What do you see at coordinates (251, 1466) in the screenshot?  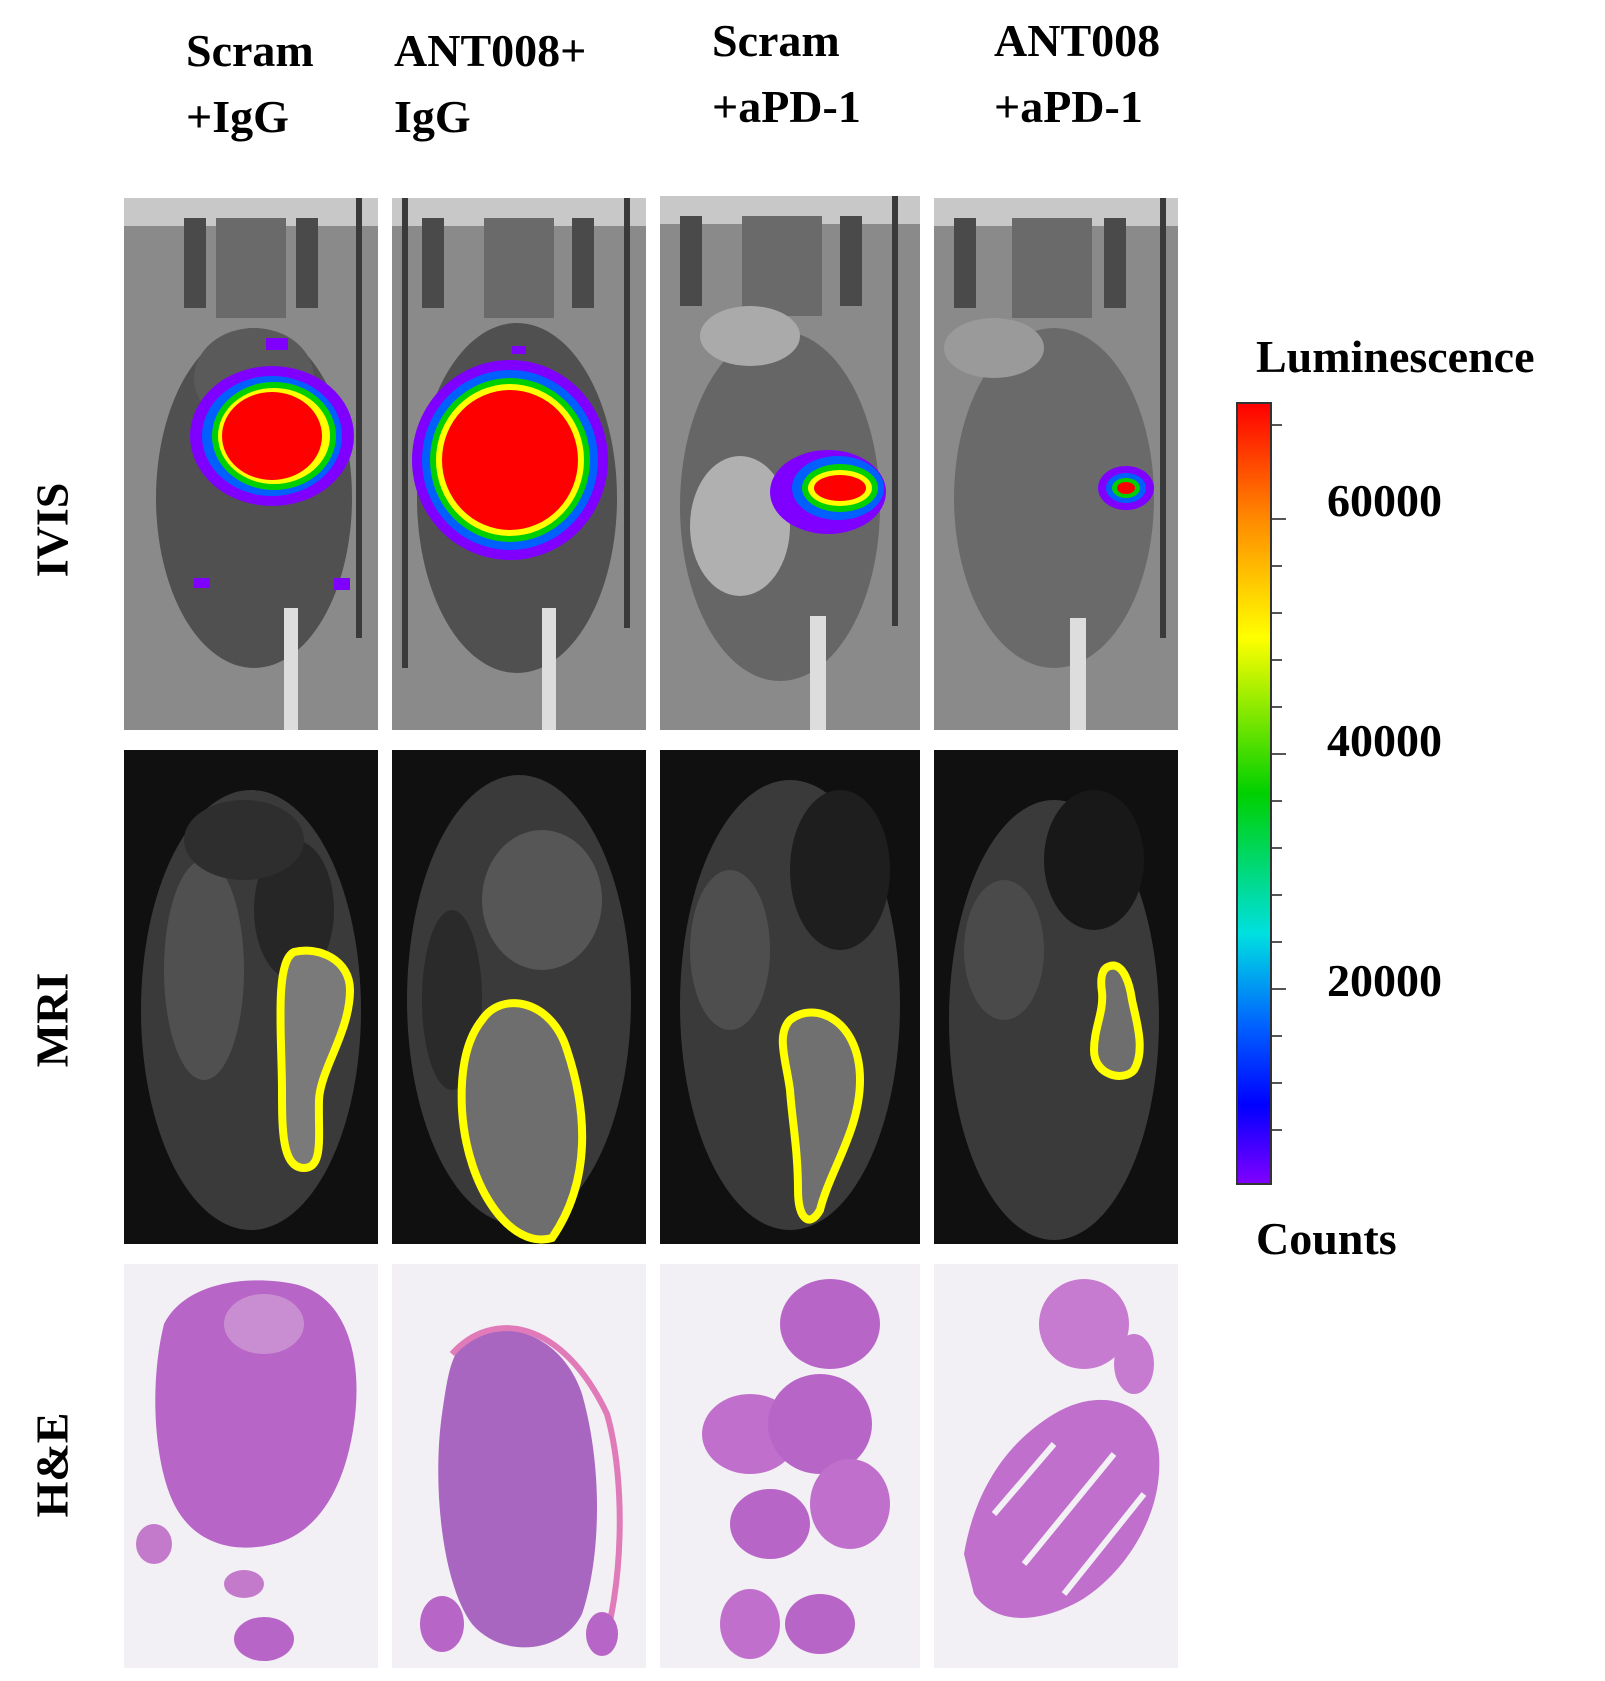 I see `he-image-scram-igg` at bounding box center [251, 1466].